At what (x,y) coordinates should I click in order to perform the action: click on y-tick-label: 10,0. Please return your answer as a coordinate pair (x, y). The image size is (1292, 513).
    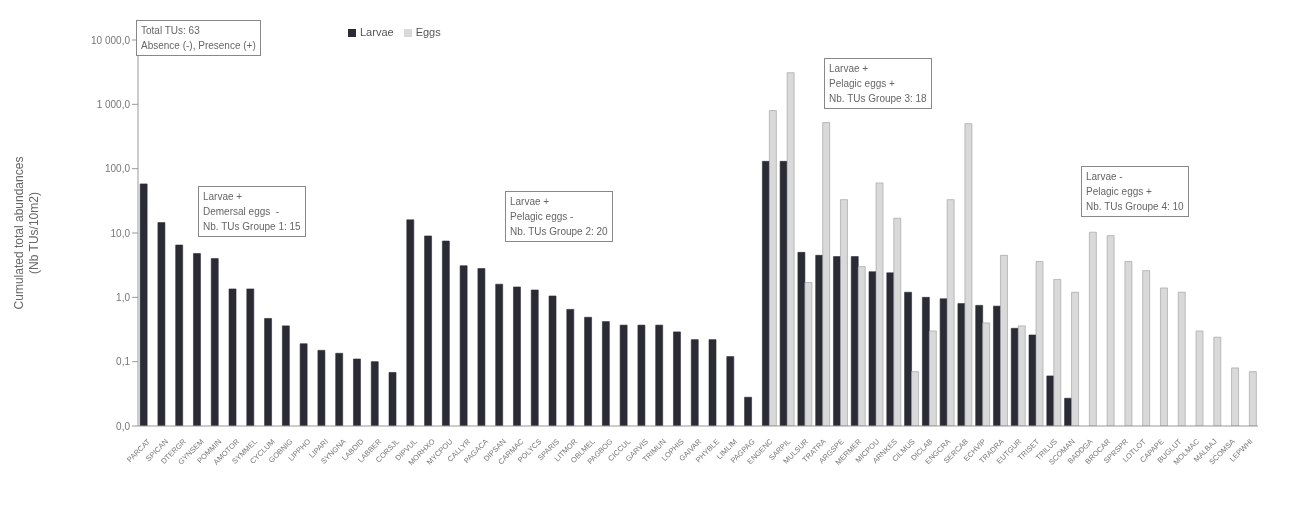
    Looking at the image, I should click on (120, 233).